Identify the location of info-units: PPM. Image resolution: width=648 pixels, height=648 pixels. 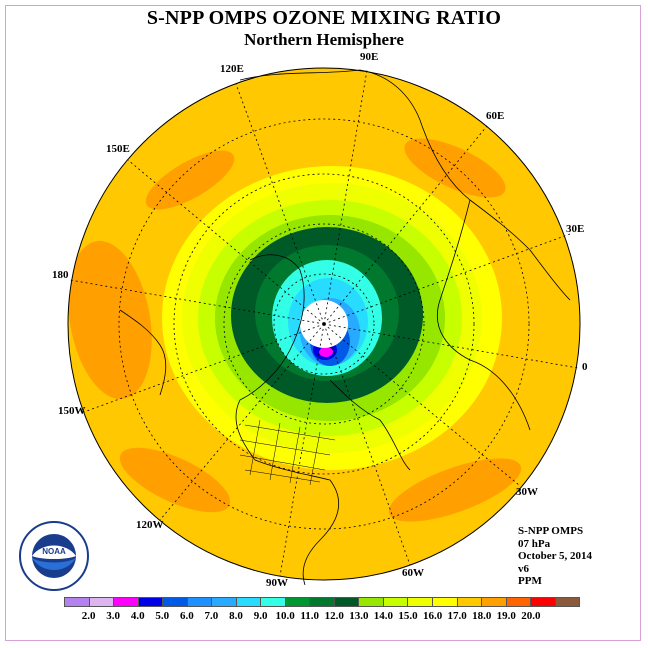
(530, 581).